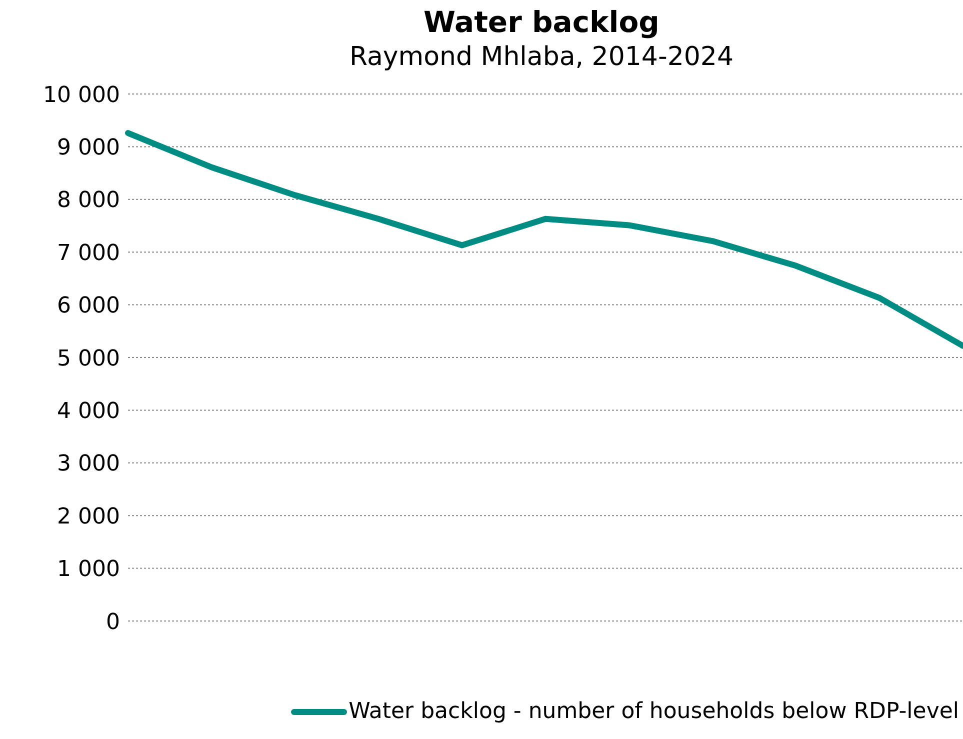 This screenshot has height=739, width=963. What do you see at coordinates (88, 411) in the screenshot?
I see `y-tick-label: 4 000` at bounding box center [88, 411].